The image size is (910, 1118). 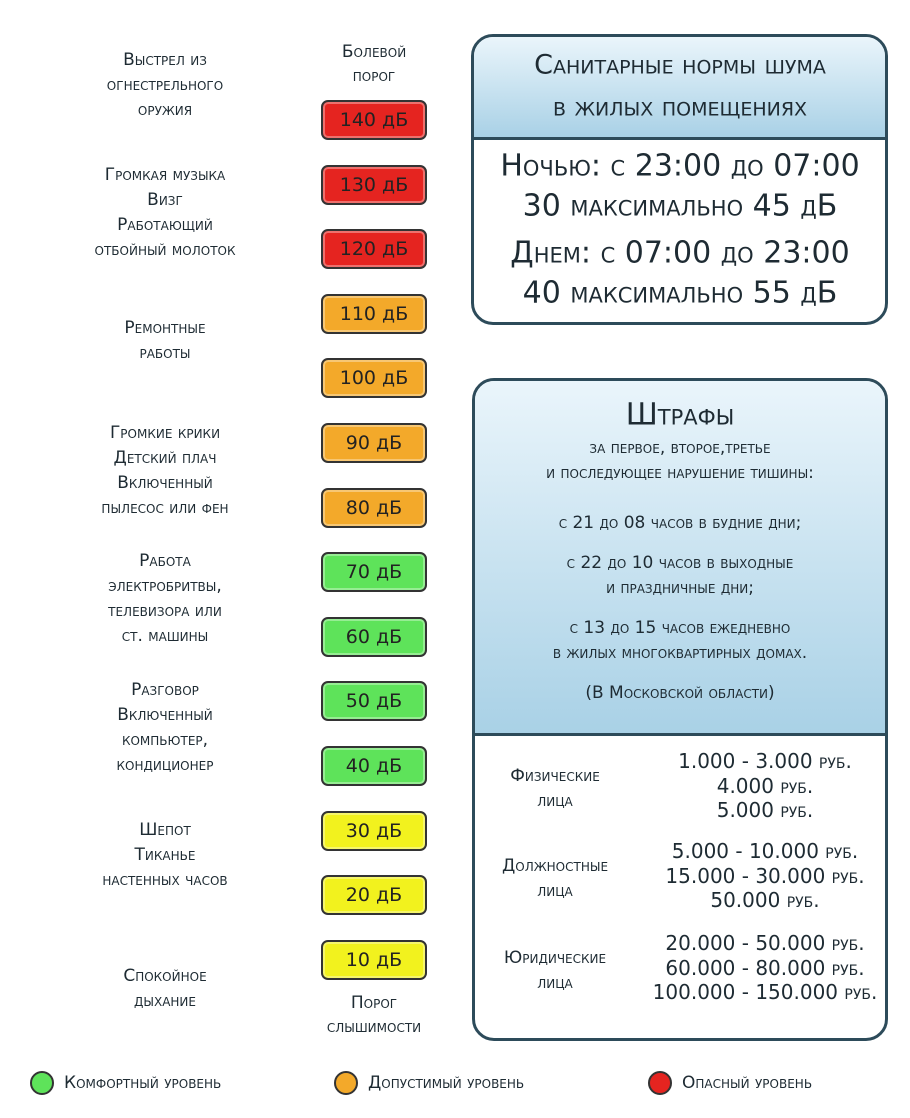 What do you see at coordinates (165, 880) in the screenshot?
I see `source-label: настенных часов` at bounding box center [165, 880].